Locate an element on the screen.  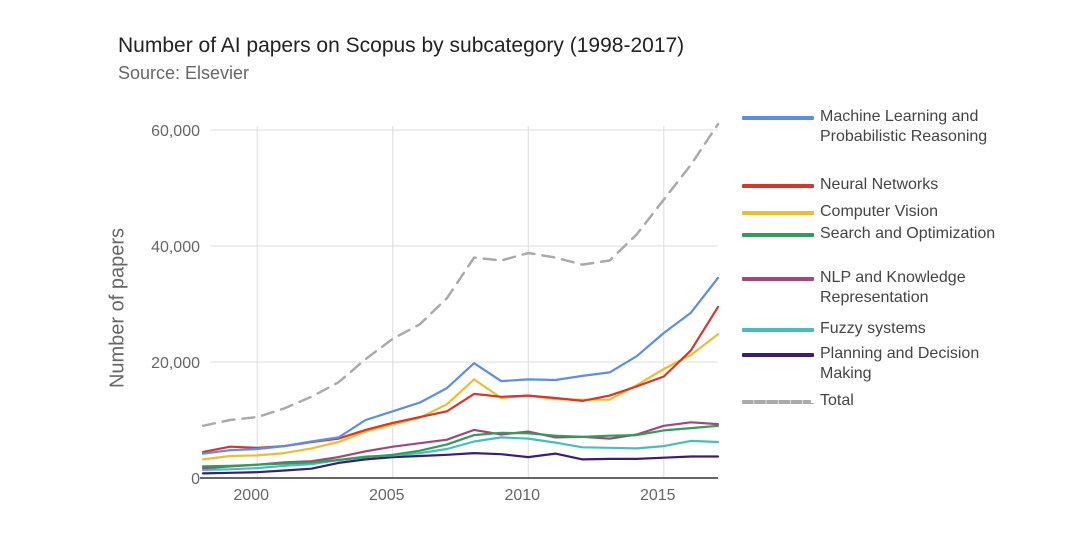
chart-subtitle: Source: Elsevier is located at coordinates (184, 73).